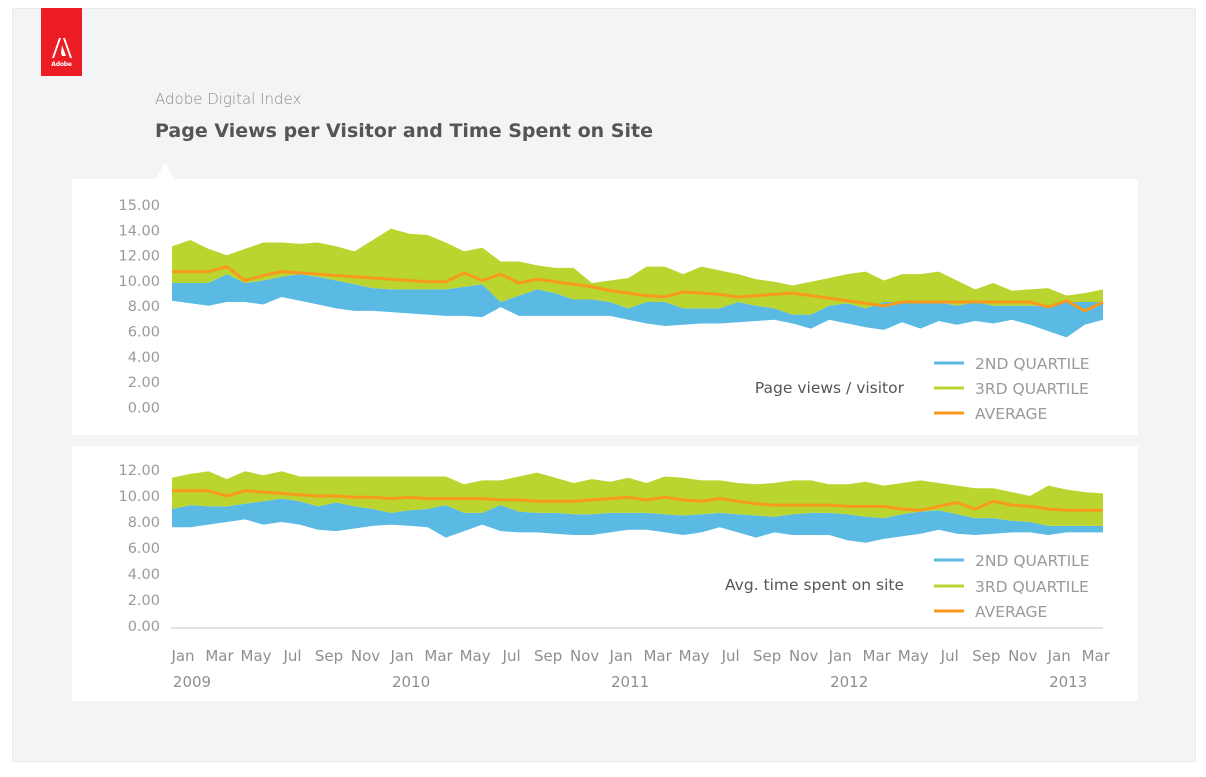 This screenshot has width=1206, height=777. I want to click on series-band-q3, so click(637, 271).